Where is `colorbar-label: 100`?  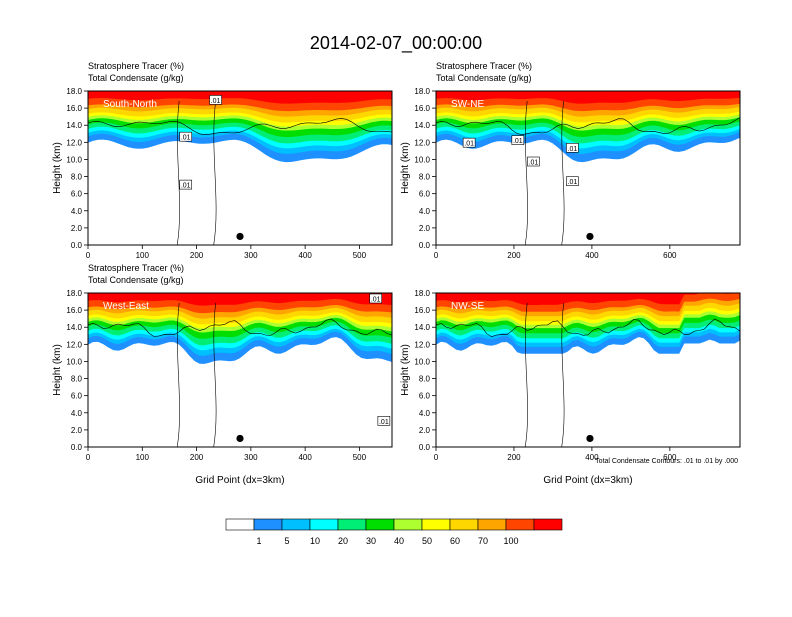 colorbar-label: 100 is located at coordinates (510, 541).